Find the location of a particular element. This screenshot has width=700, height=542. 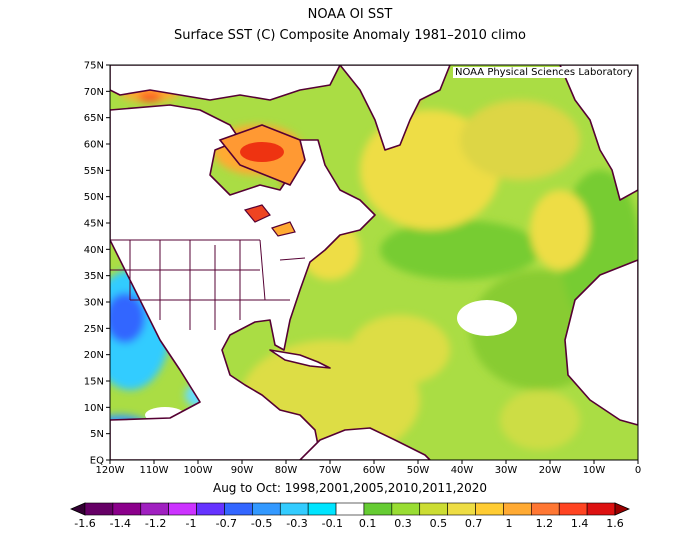

lat-tick-label: 10N is located at coordinates (94, 408).